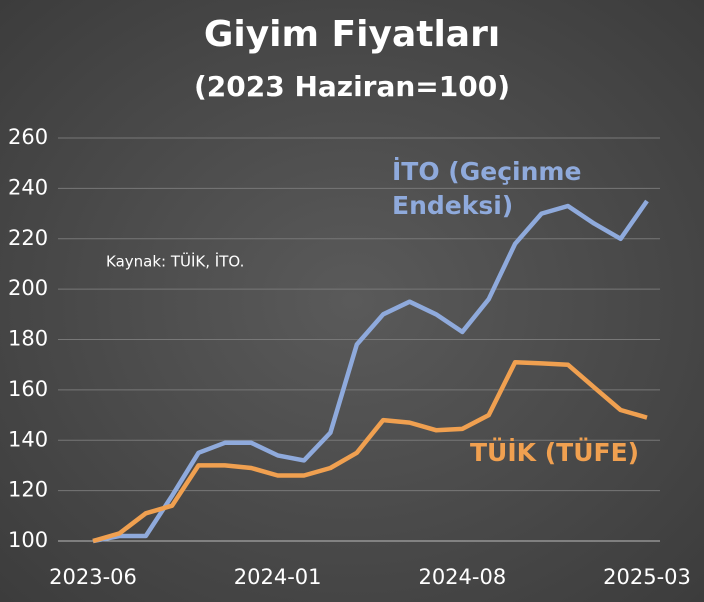 This screenshot has height=602, width=704. Describe the element at coordinates (28, 288) in the screenshot. I see `y-tick-label: 200` at that location.